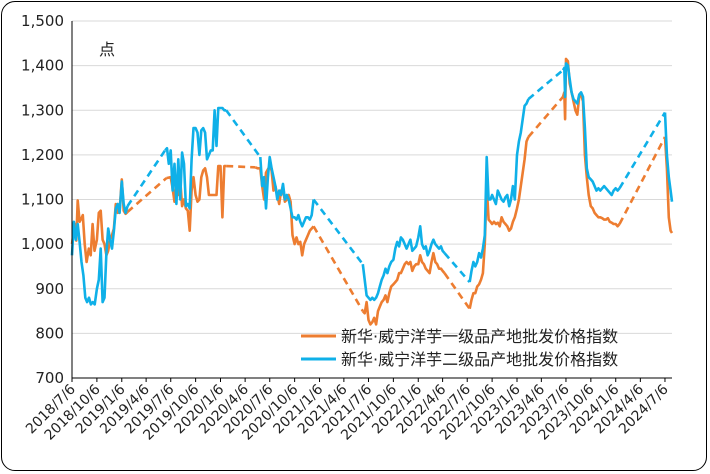  I want to click on legend-label-grade1: 新华·威宁洋芋一级品产地批发价格指数, so click(479, 336).